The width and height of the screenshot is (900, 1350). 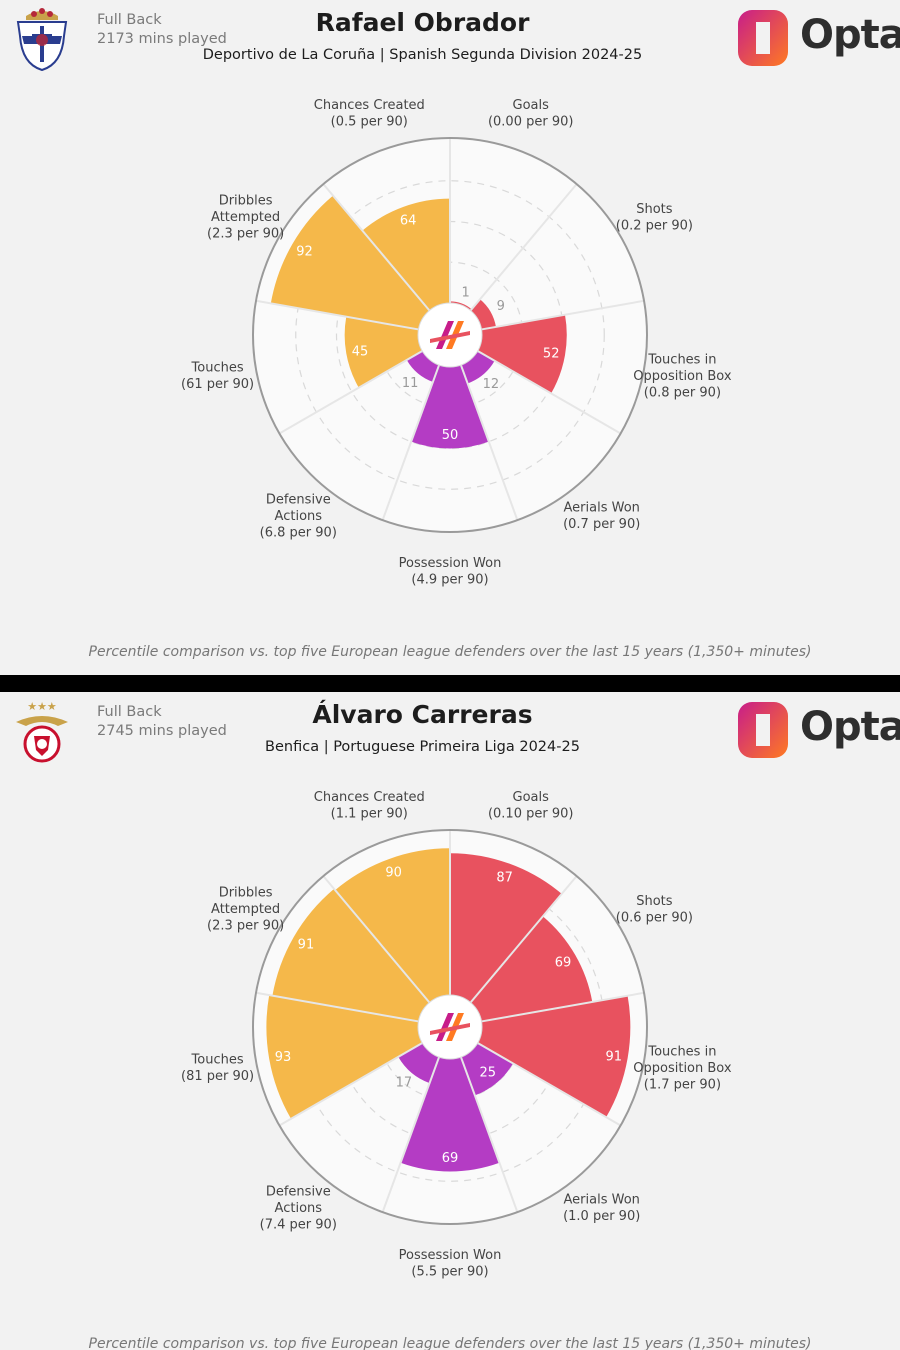 What do you see at coordinates (491, 384) in the screenshot?
I see `value-label-aerials-won: 12` at bounding box center [491, 384].